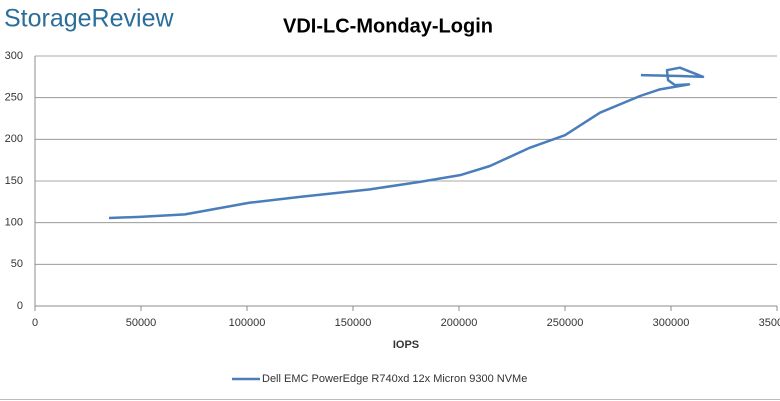  I want to click on y-tick-label: 200, so click(14, 139).